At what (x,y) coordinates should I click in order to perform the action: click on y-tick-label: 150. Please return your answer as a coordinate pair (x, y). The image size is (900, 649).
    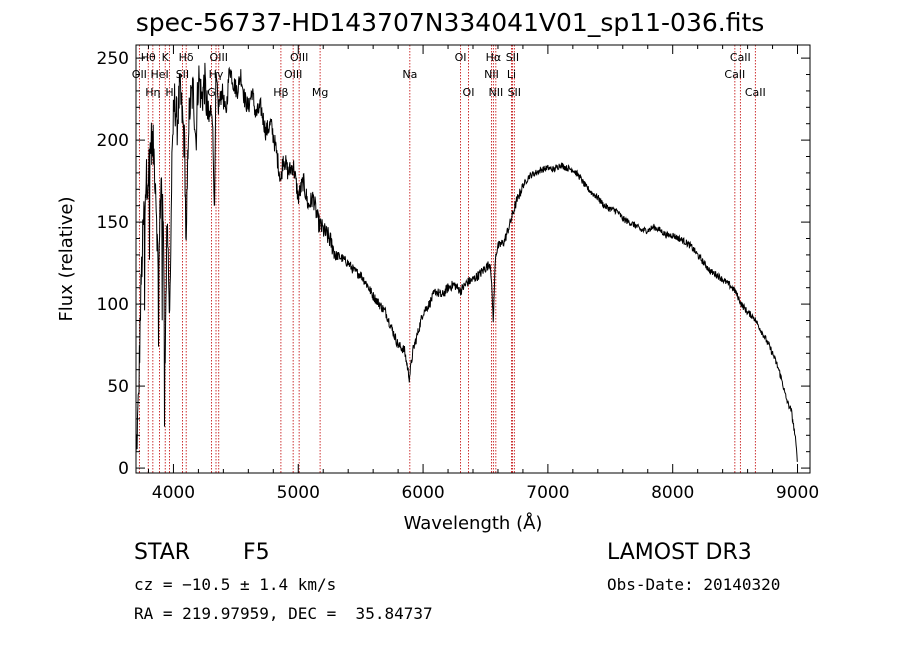
    Looking at the image, I should click on (113, 223).